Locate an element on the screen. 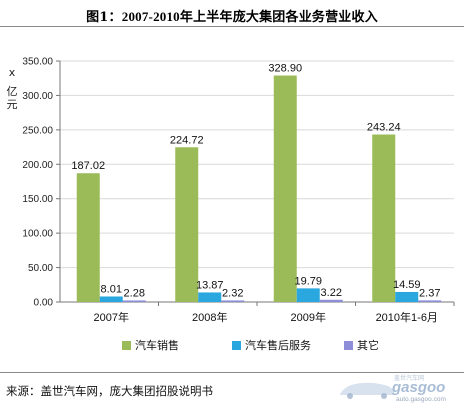  source-note: 来源：盖世汽车网，庞大集团招股说明书 is located at coordinates (109, 391).